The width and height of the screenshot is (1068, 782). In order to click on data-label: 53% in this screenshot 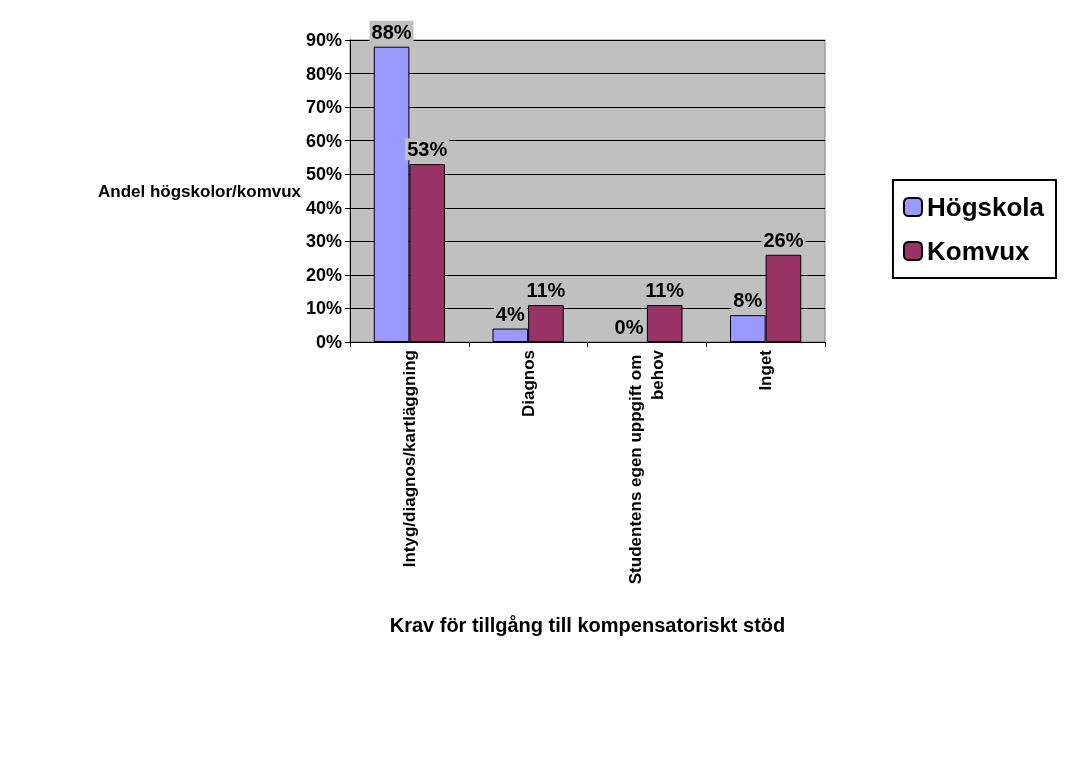, I will do `click(427, 149)`.